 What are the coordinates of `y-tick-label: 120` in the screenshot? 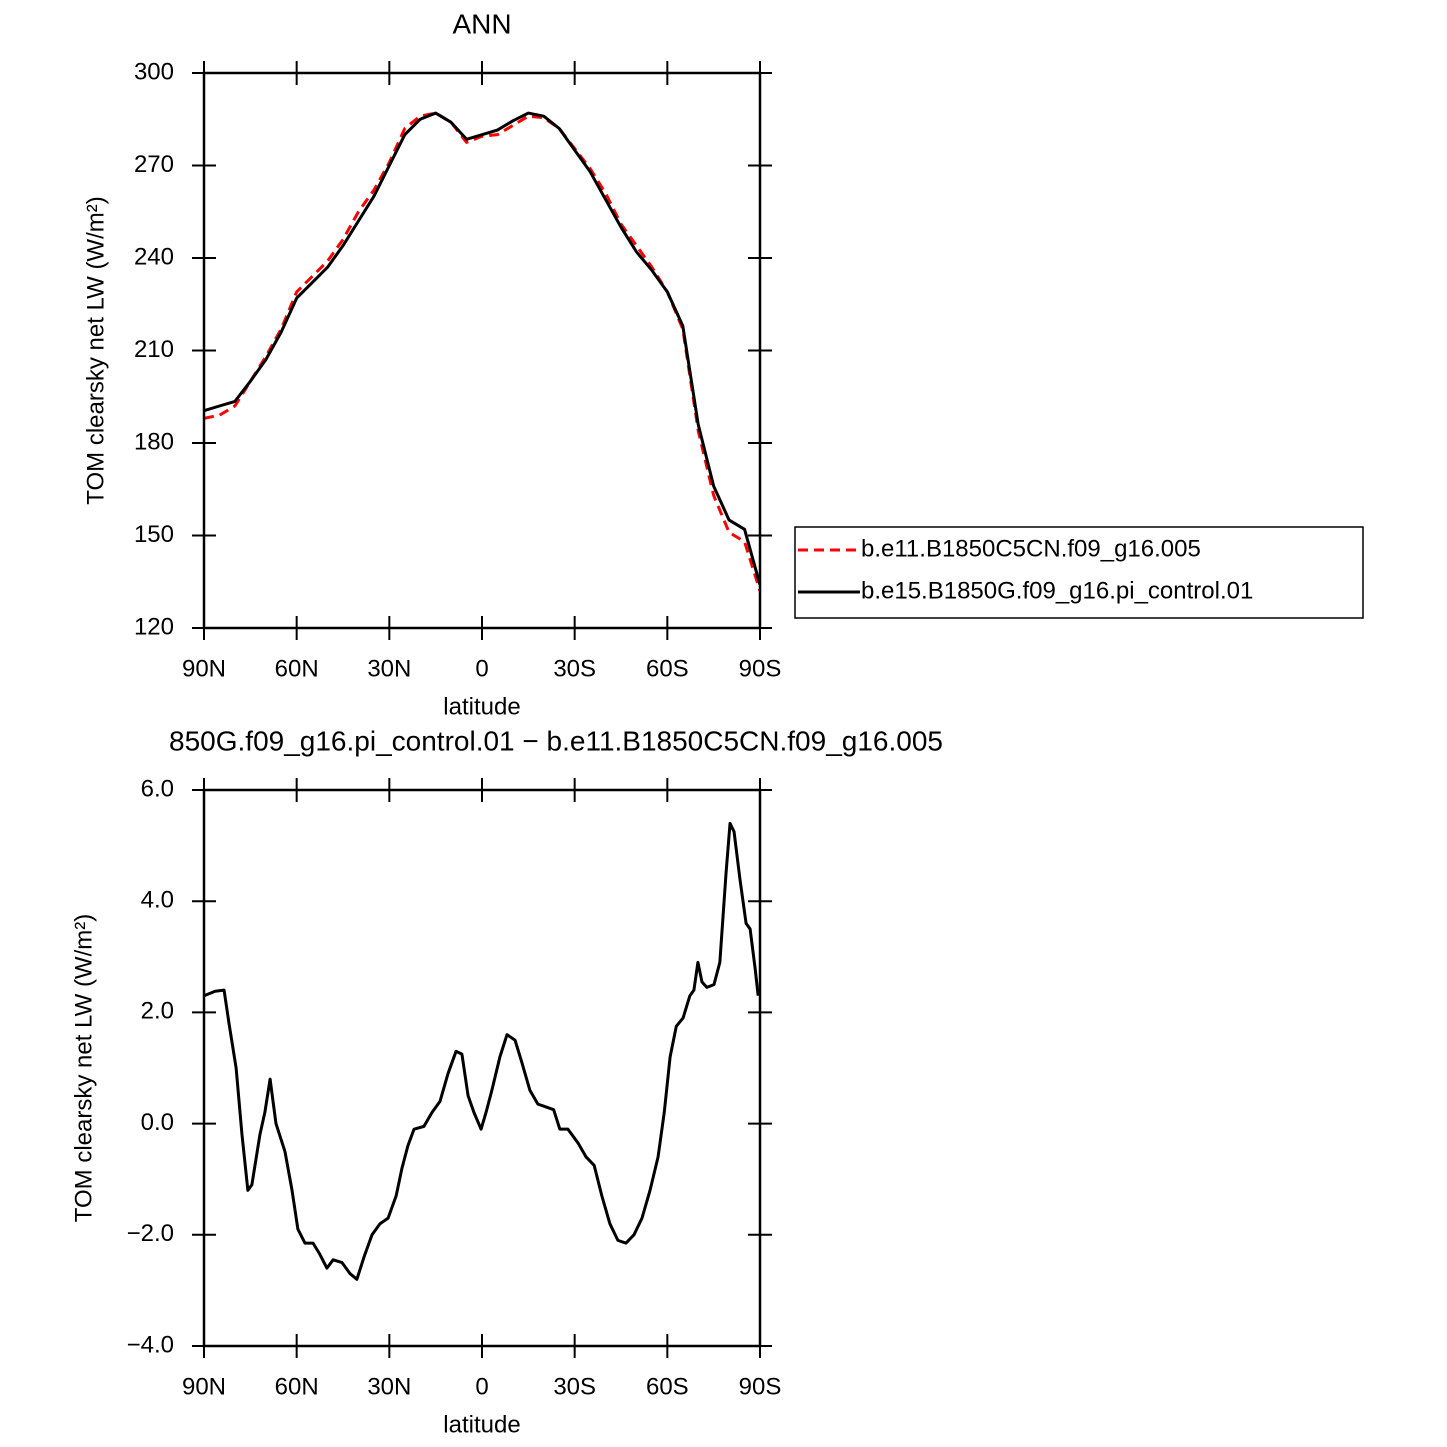 It's located at (154, 626).